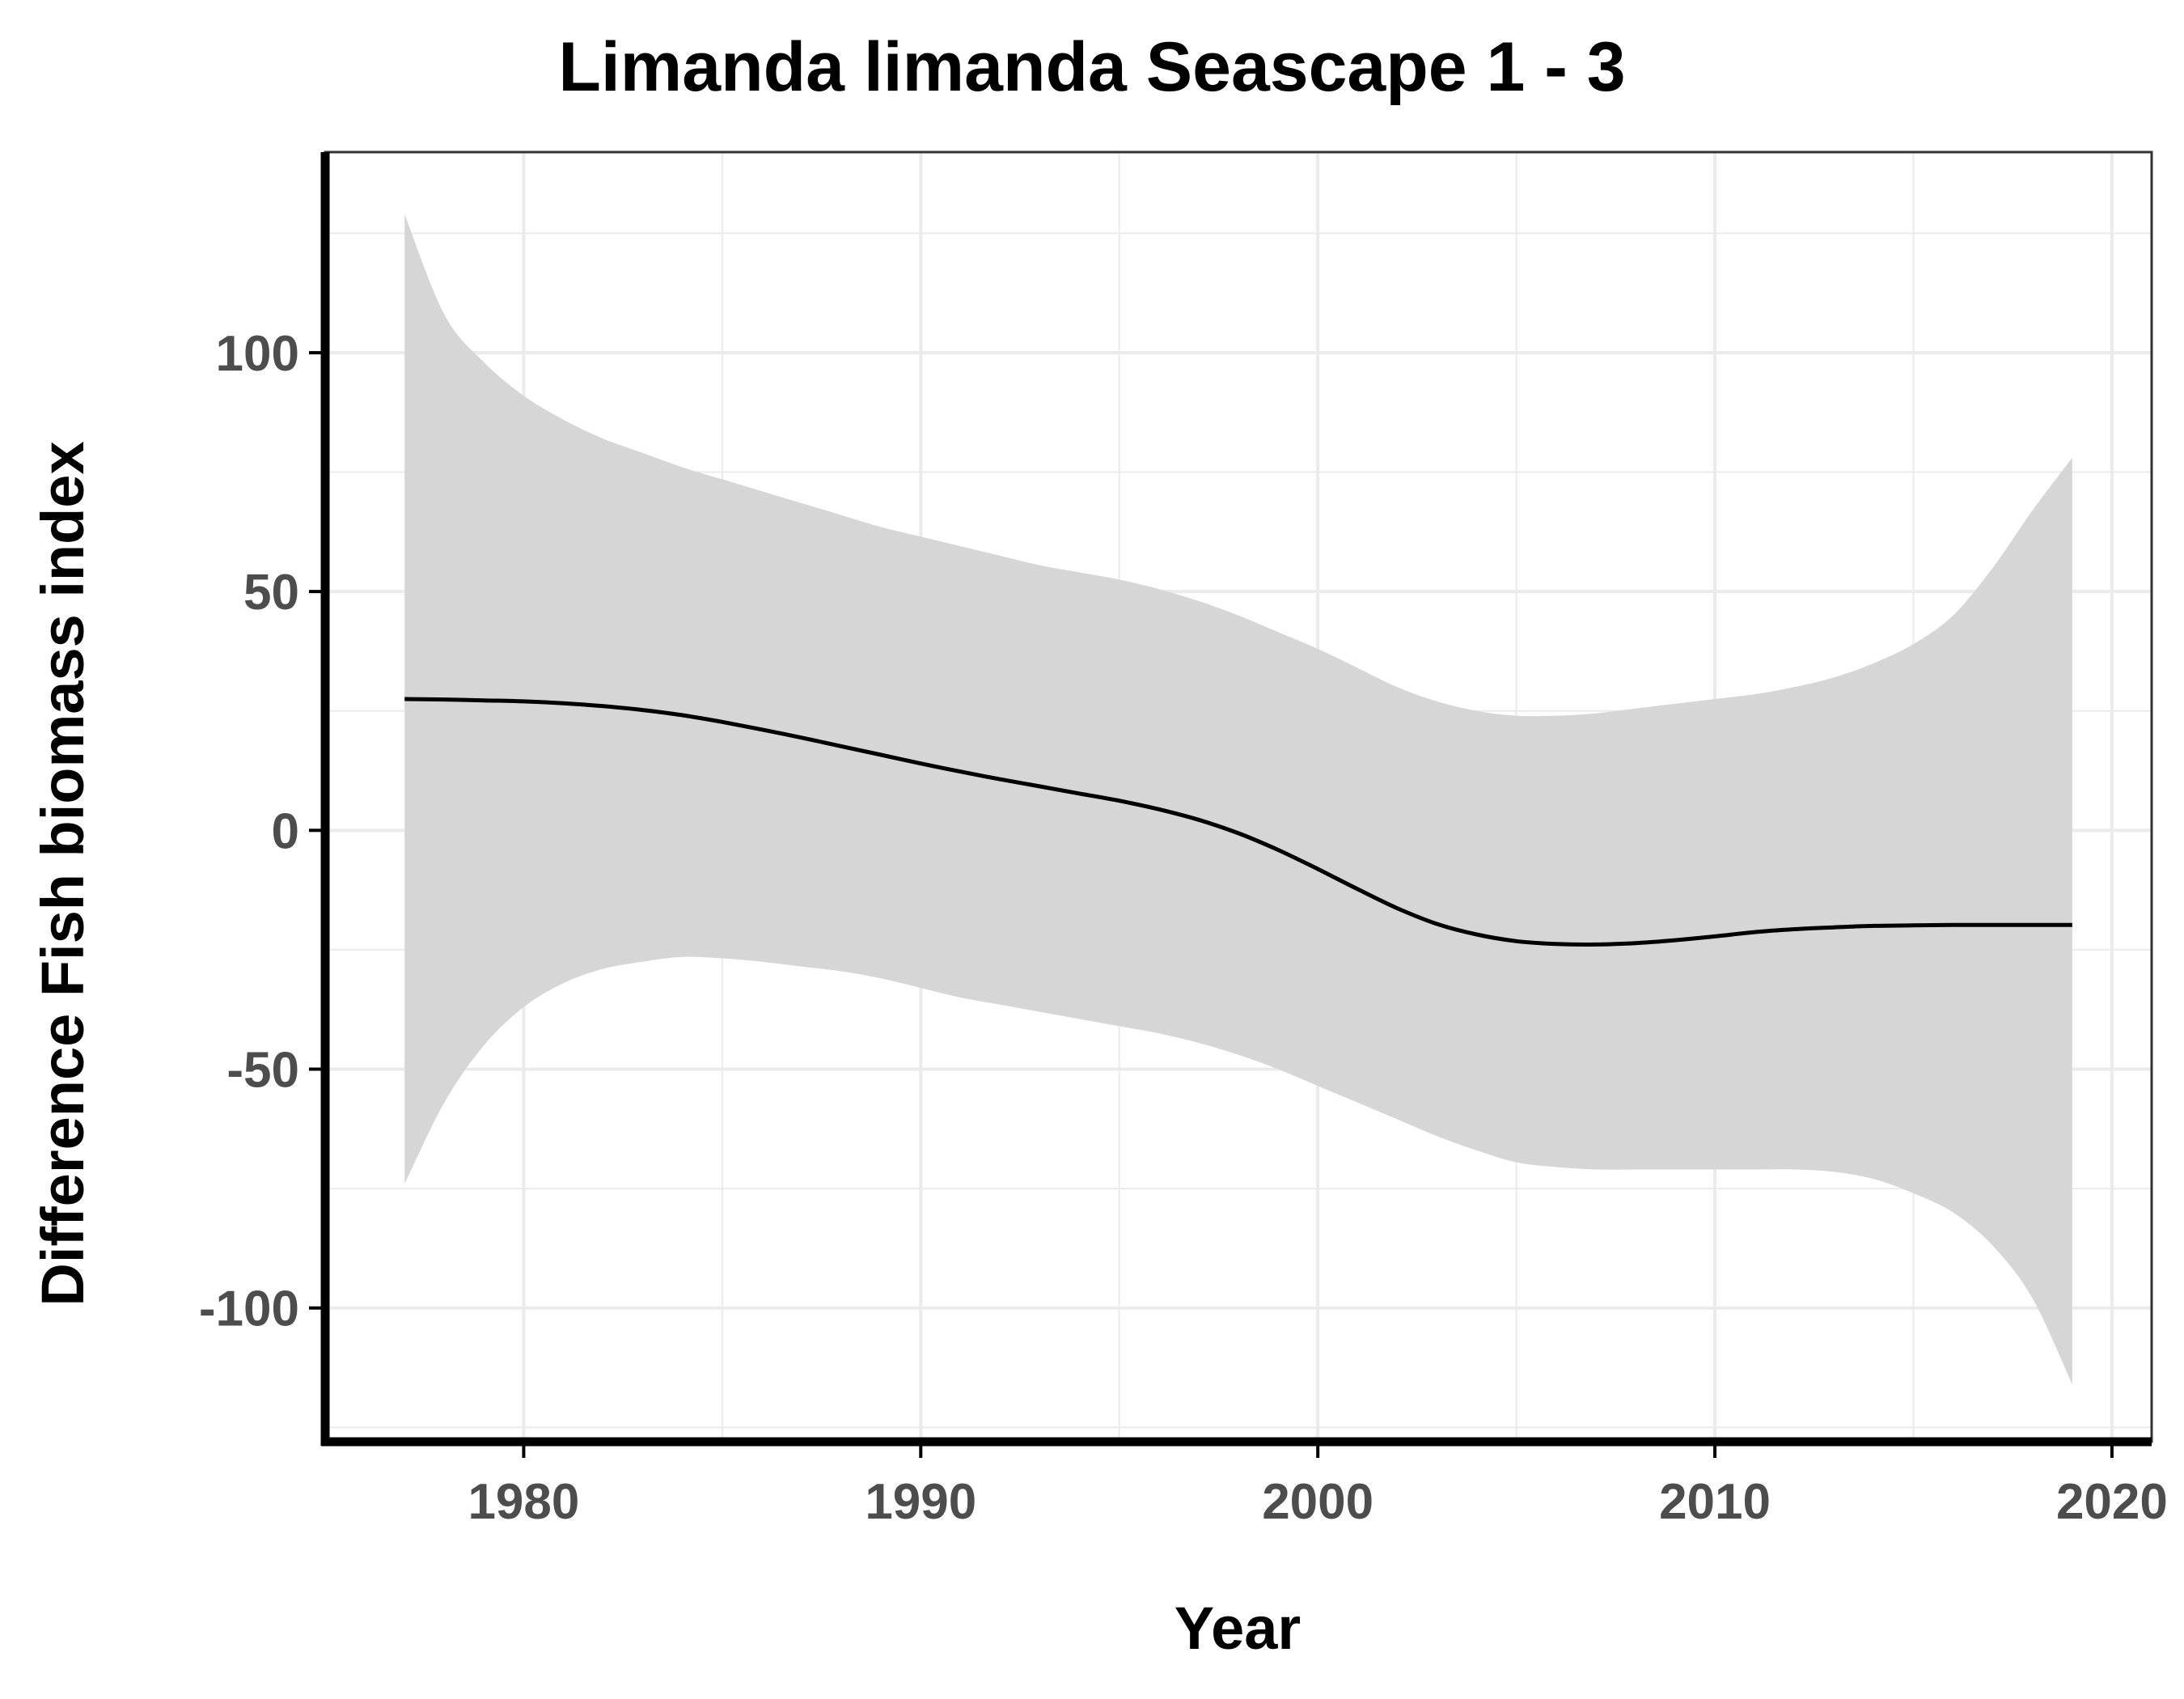 This screenshot has height=1699, width=2184. Describe the element at coordinates (285, 831) in the screenshot. I see `y-tick-label: 0` at that location.